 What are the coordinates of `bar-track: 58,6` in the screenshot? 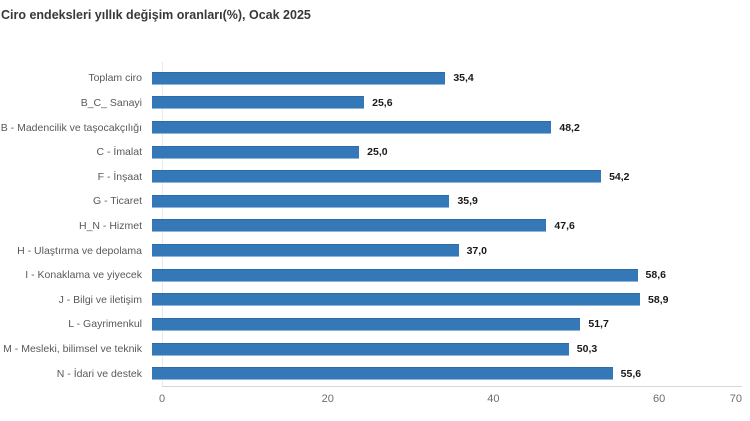 It's located at (442, 275).